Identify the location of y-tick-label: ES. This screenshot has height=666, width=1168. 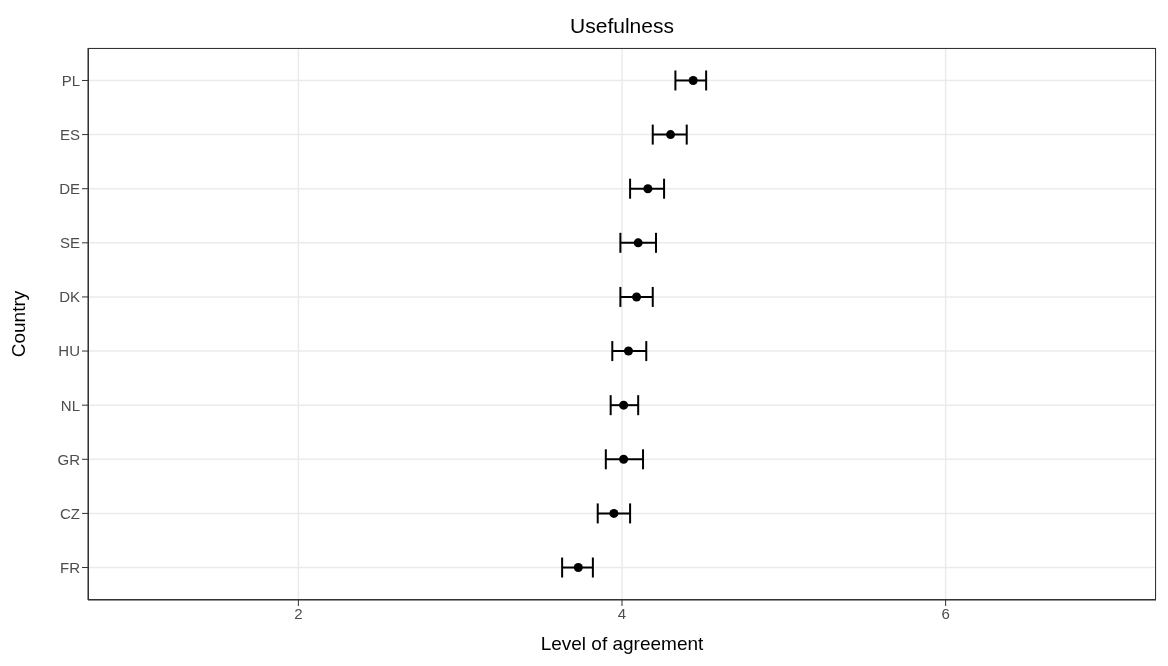
(69, 134).